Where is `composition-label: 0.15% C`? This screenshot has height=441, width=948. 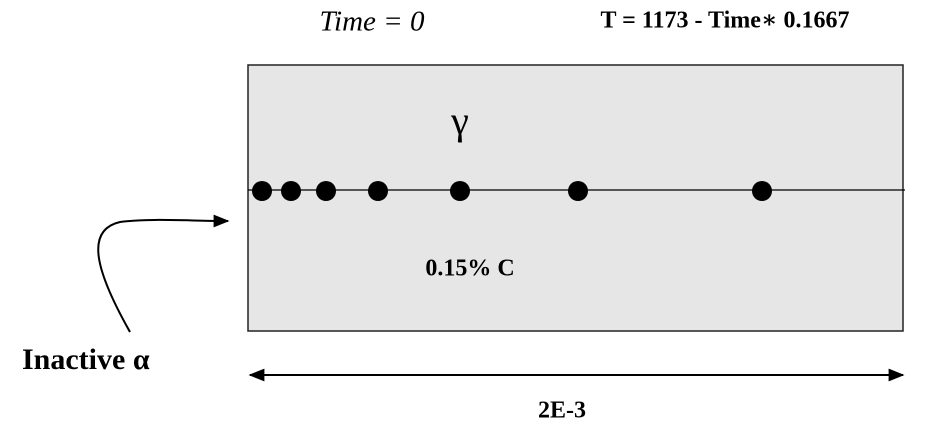 composition-label: 0.15% C is located at coordinates (469, 269).